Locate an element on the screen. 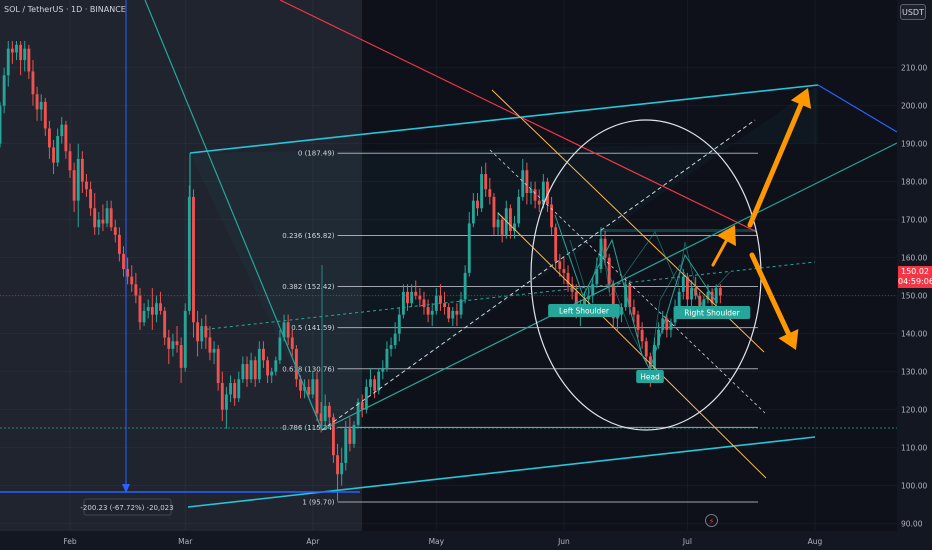 Image resolution: width=932 pixels, height=550 pixels. bullish-arrow is located at coordinates (779, 158).